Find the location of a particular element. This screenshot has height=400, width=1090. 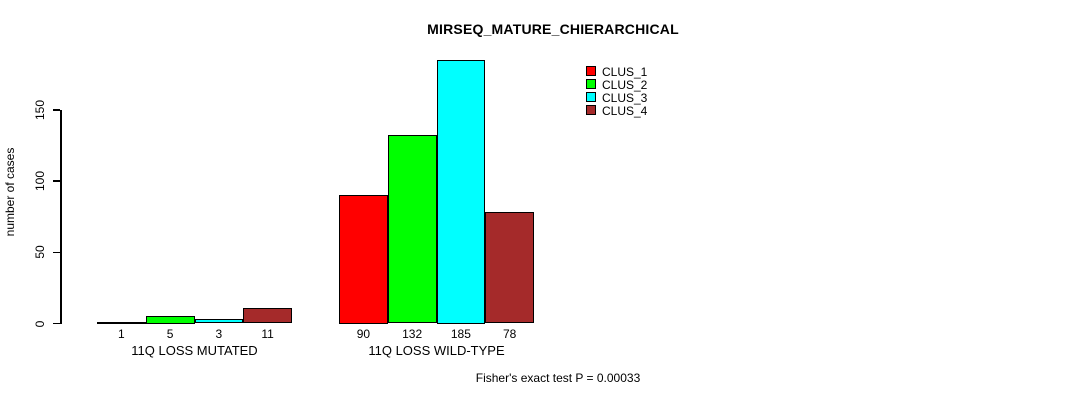

bar-value-label: 185 is located at coordinates (460, 334).